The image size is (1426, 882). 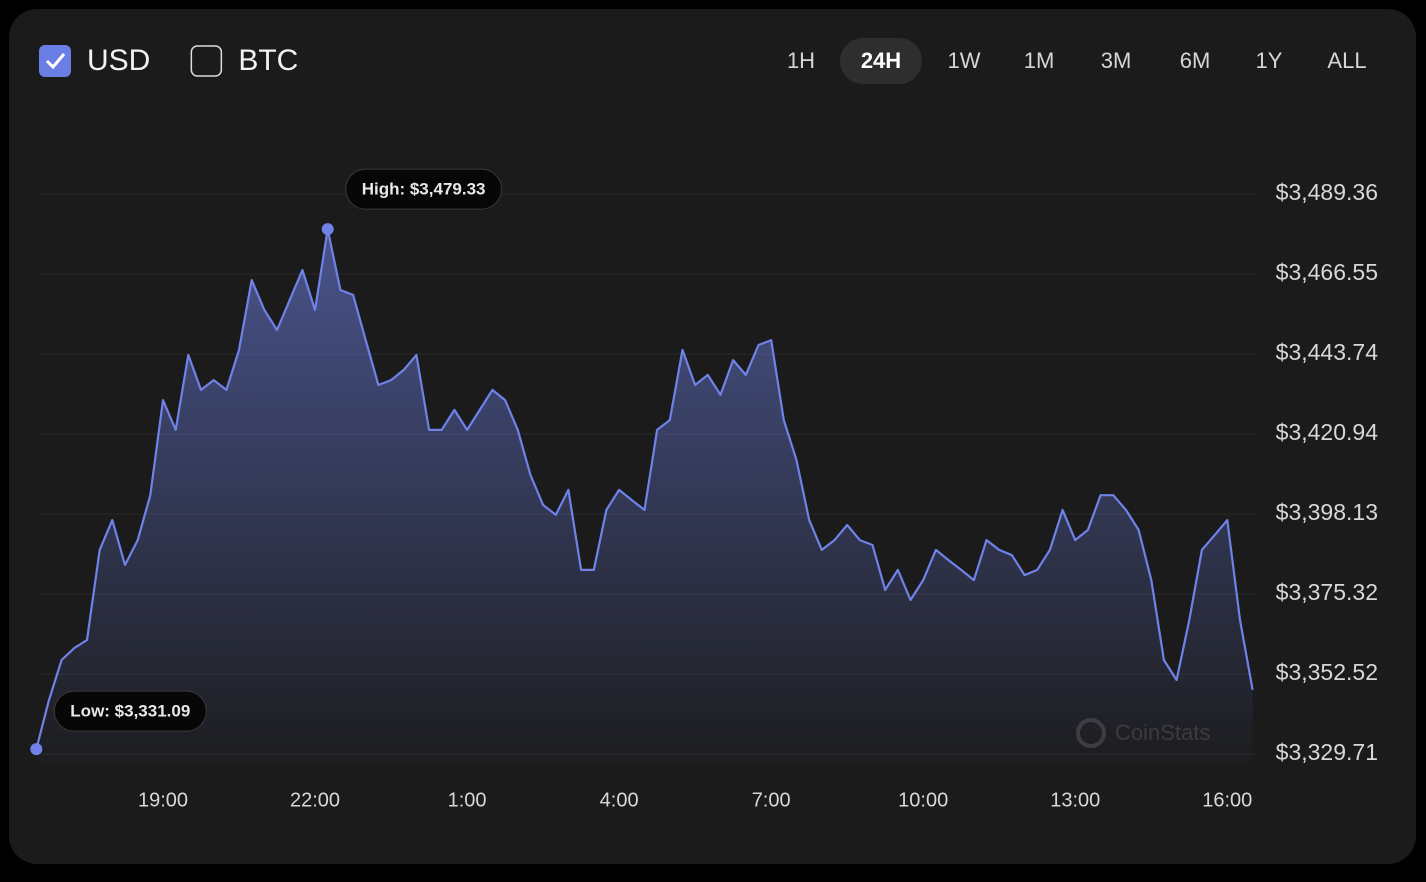 What do you see at coordinates (619, 800) in the screenshot?
I see `x-tick-label: 4:00` at bounding box center [619, 800].